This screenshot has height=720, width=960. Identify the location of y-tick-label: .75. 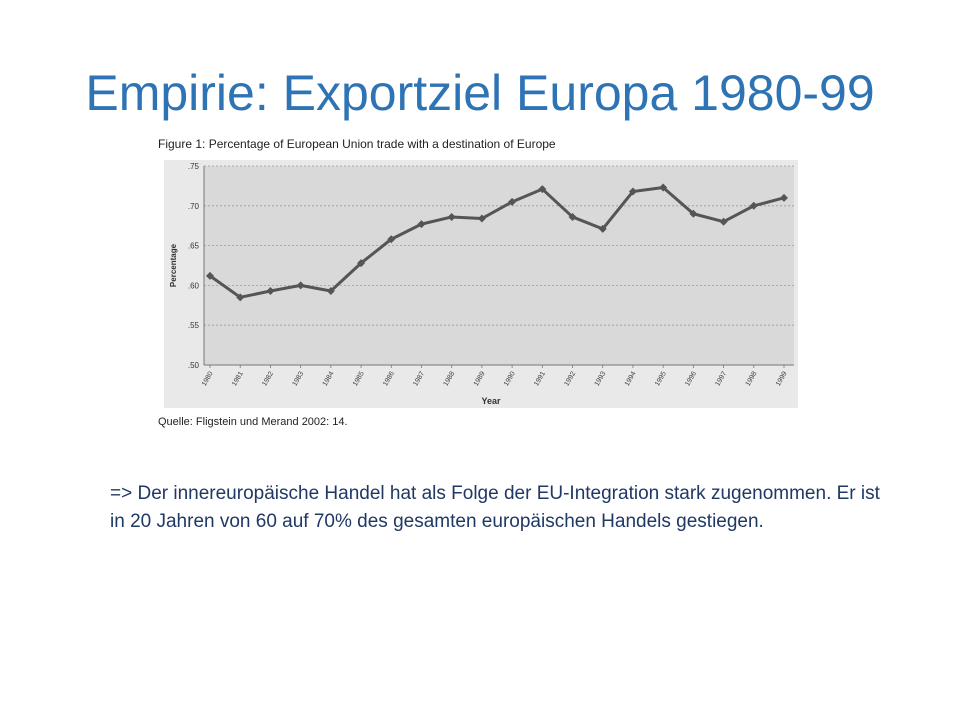
(194, 166).